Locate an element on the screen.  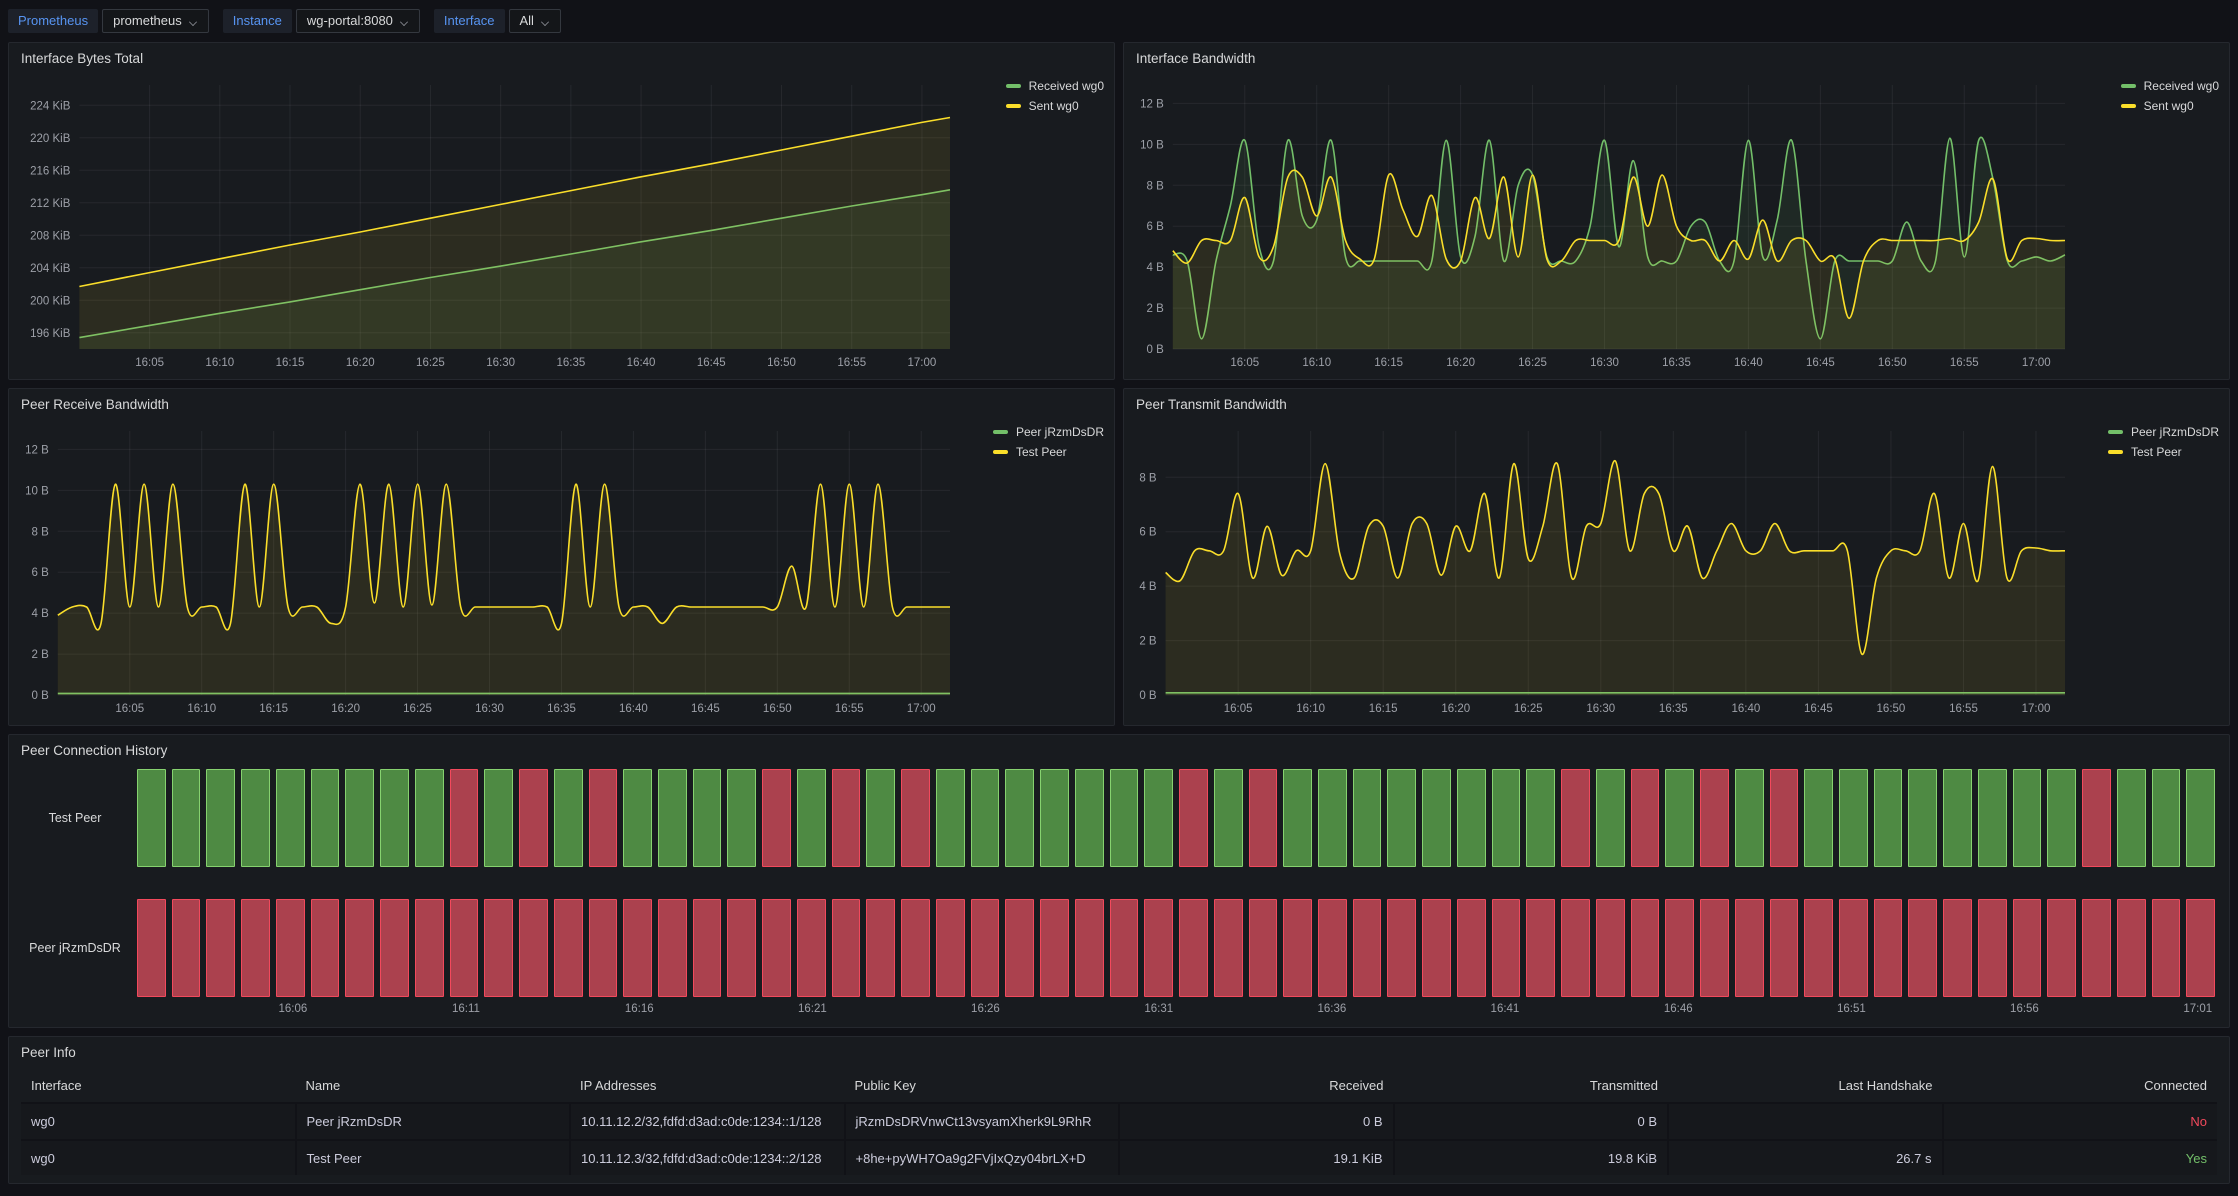
panel-title: Peer Transmit Bandwidth is located at coordinates (1211, 404).